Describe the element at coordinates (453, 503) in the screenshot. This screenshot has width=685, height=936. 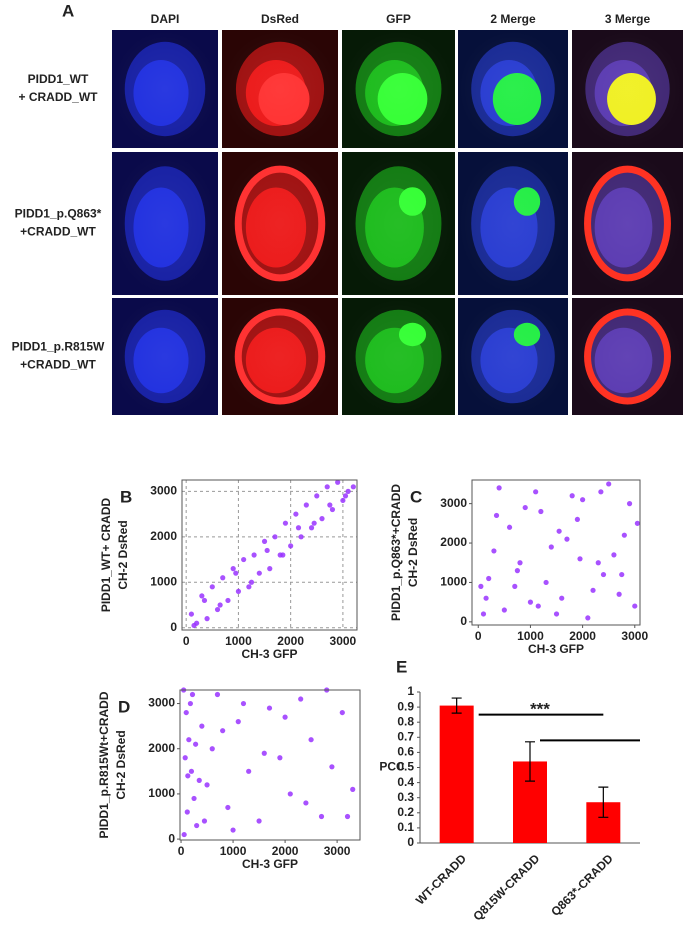
I see `y-tick-label: 3000` at that location.